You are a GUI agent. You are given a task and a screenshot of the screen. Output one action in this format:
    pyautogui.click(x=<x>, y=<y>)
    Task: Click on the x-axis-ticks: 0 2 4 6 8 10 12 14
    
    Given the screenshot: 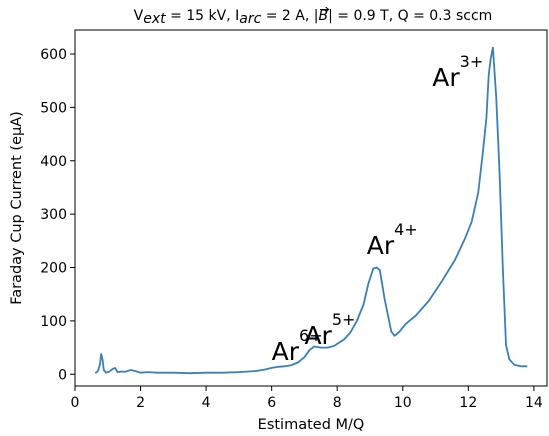 What is the action you would take?
    pyautogui.click(x=307, y=398)
    